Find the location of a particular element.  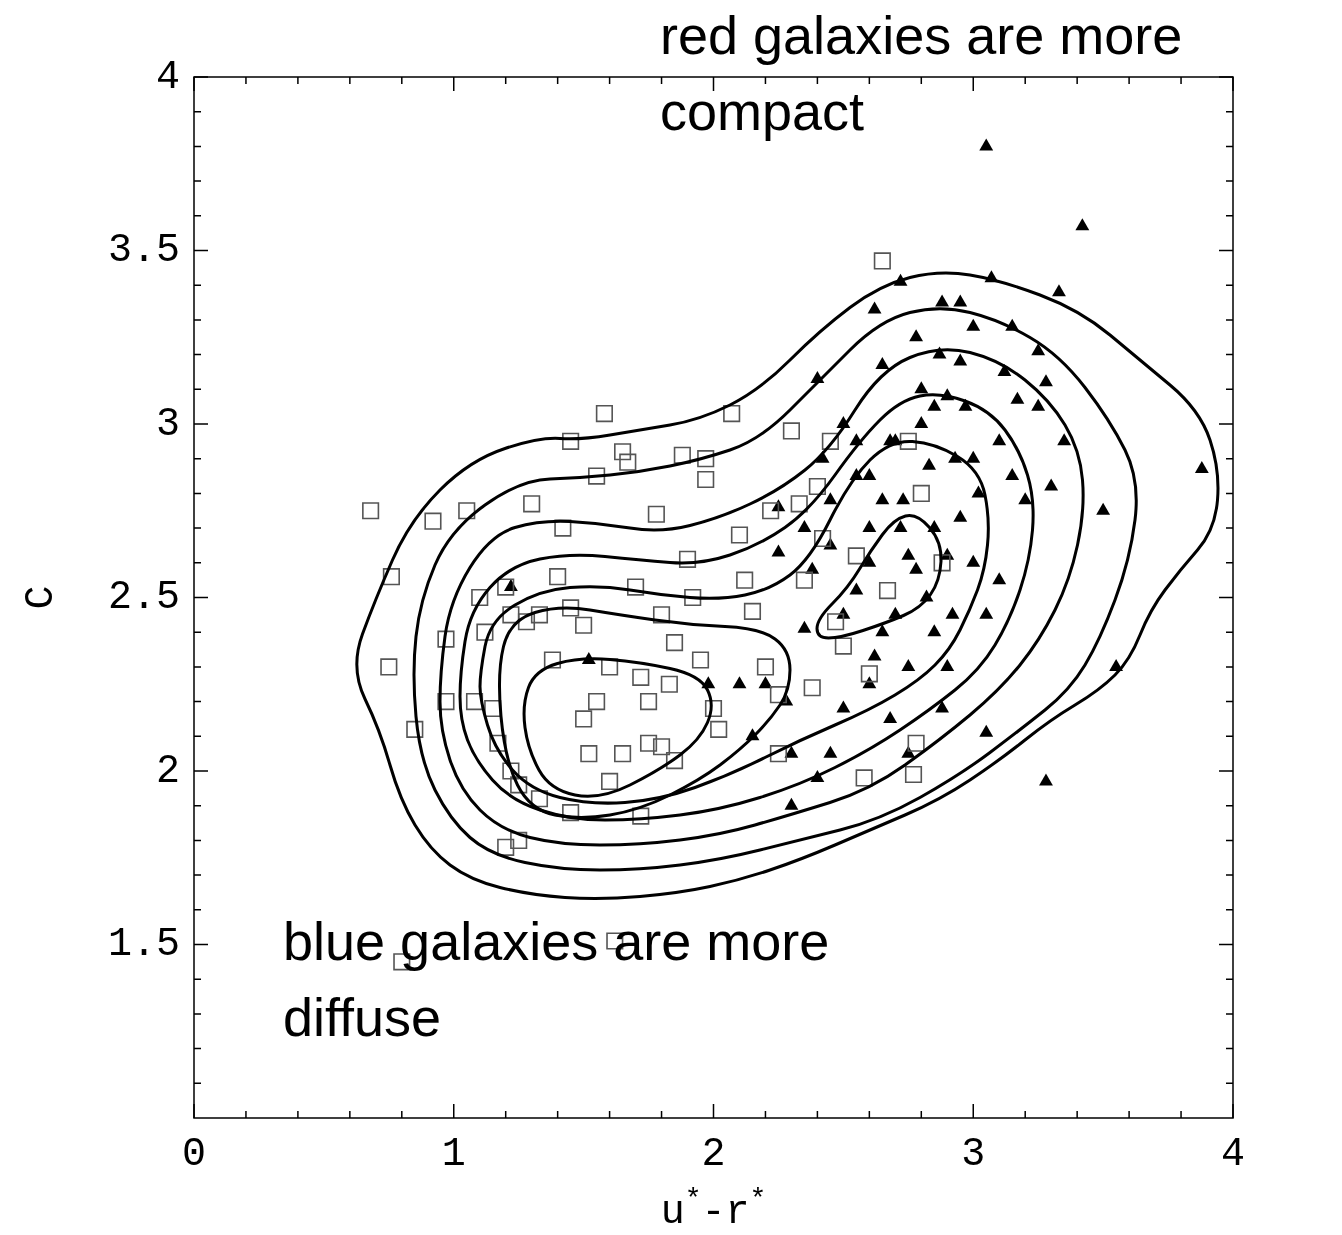

y-tick-label: 1.5 is located at coordinates (143, 945).